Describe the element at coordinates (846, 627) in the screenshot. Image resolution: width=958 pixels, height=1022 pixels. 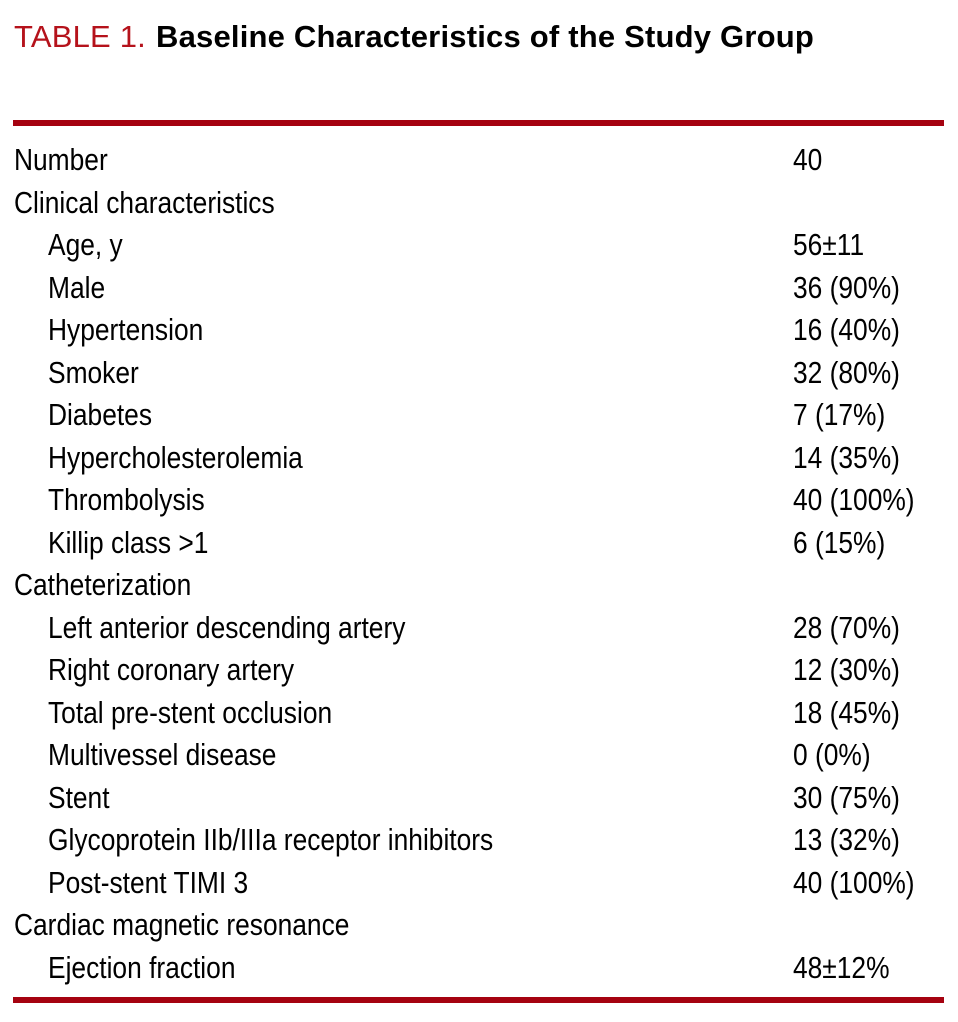
I see `row-value: 28 (70%)` at that location.